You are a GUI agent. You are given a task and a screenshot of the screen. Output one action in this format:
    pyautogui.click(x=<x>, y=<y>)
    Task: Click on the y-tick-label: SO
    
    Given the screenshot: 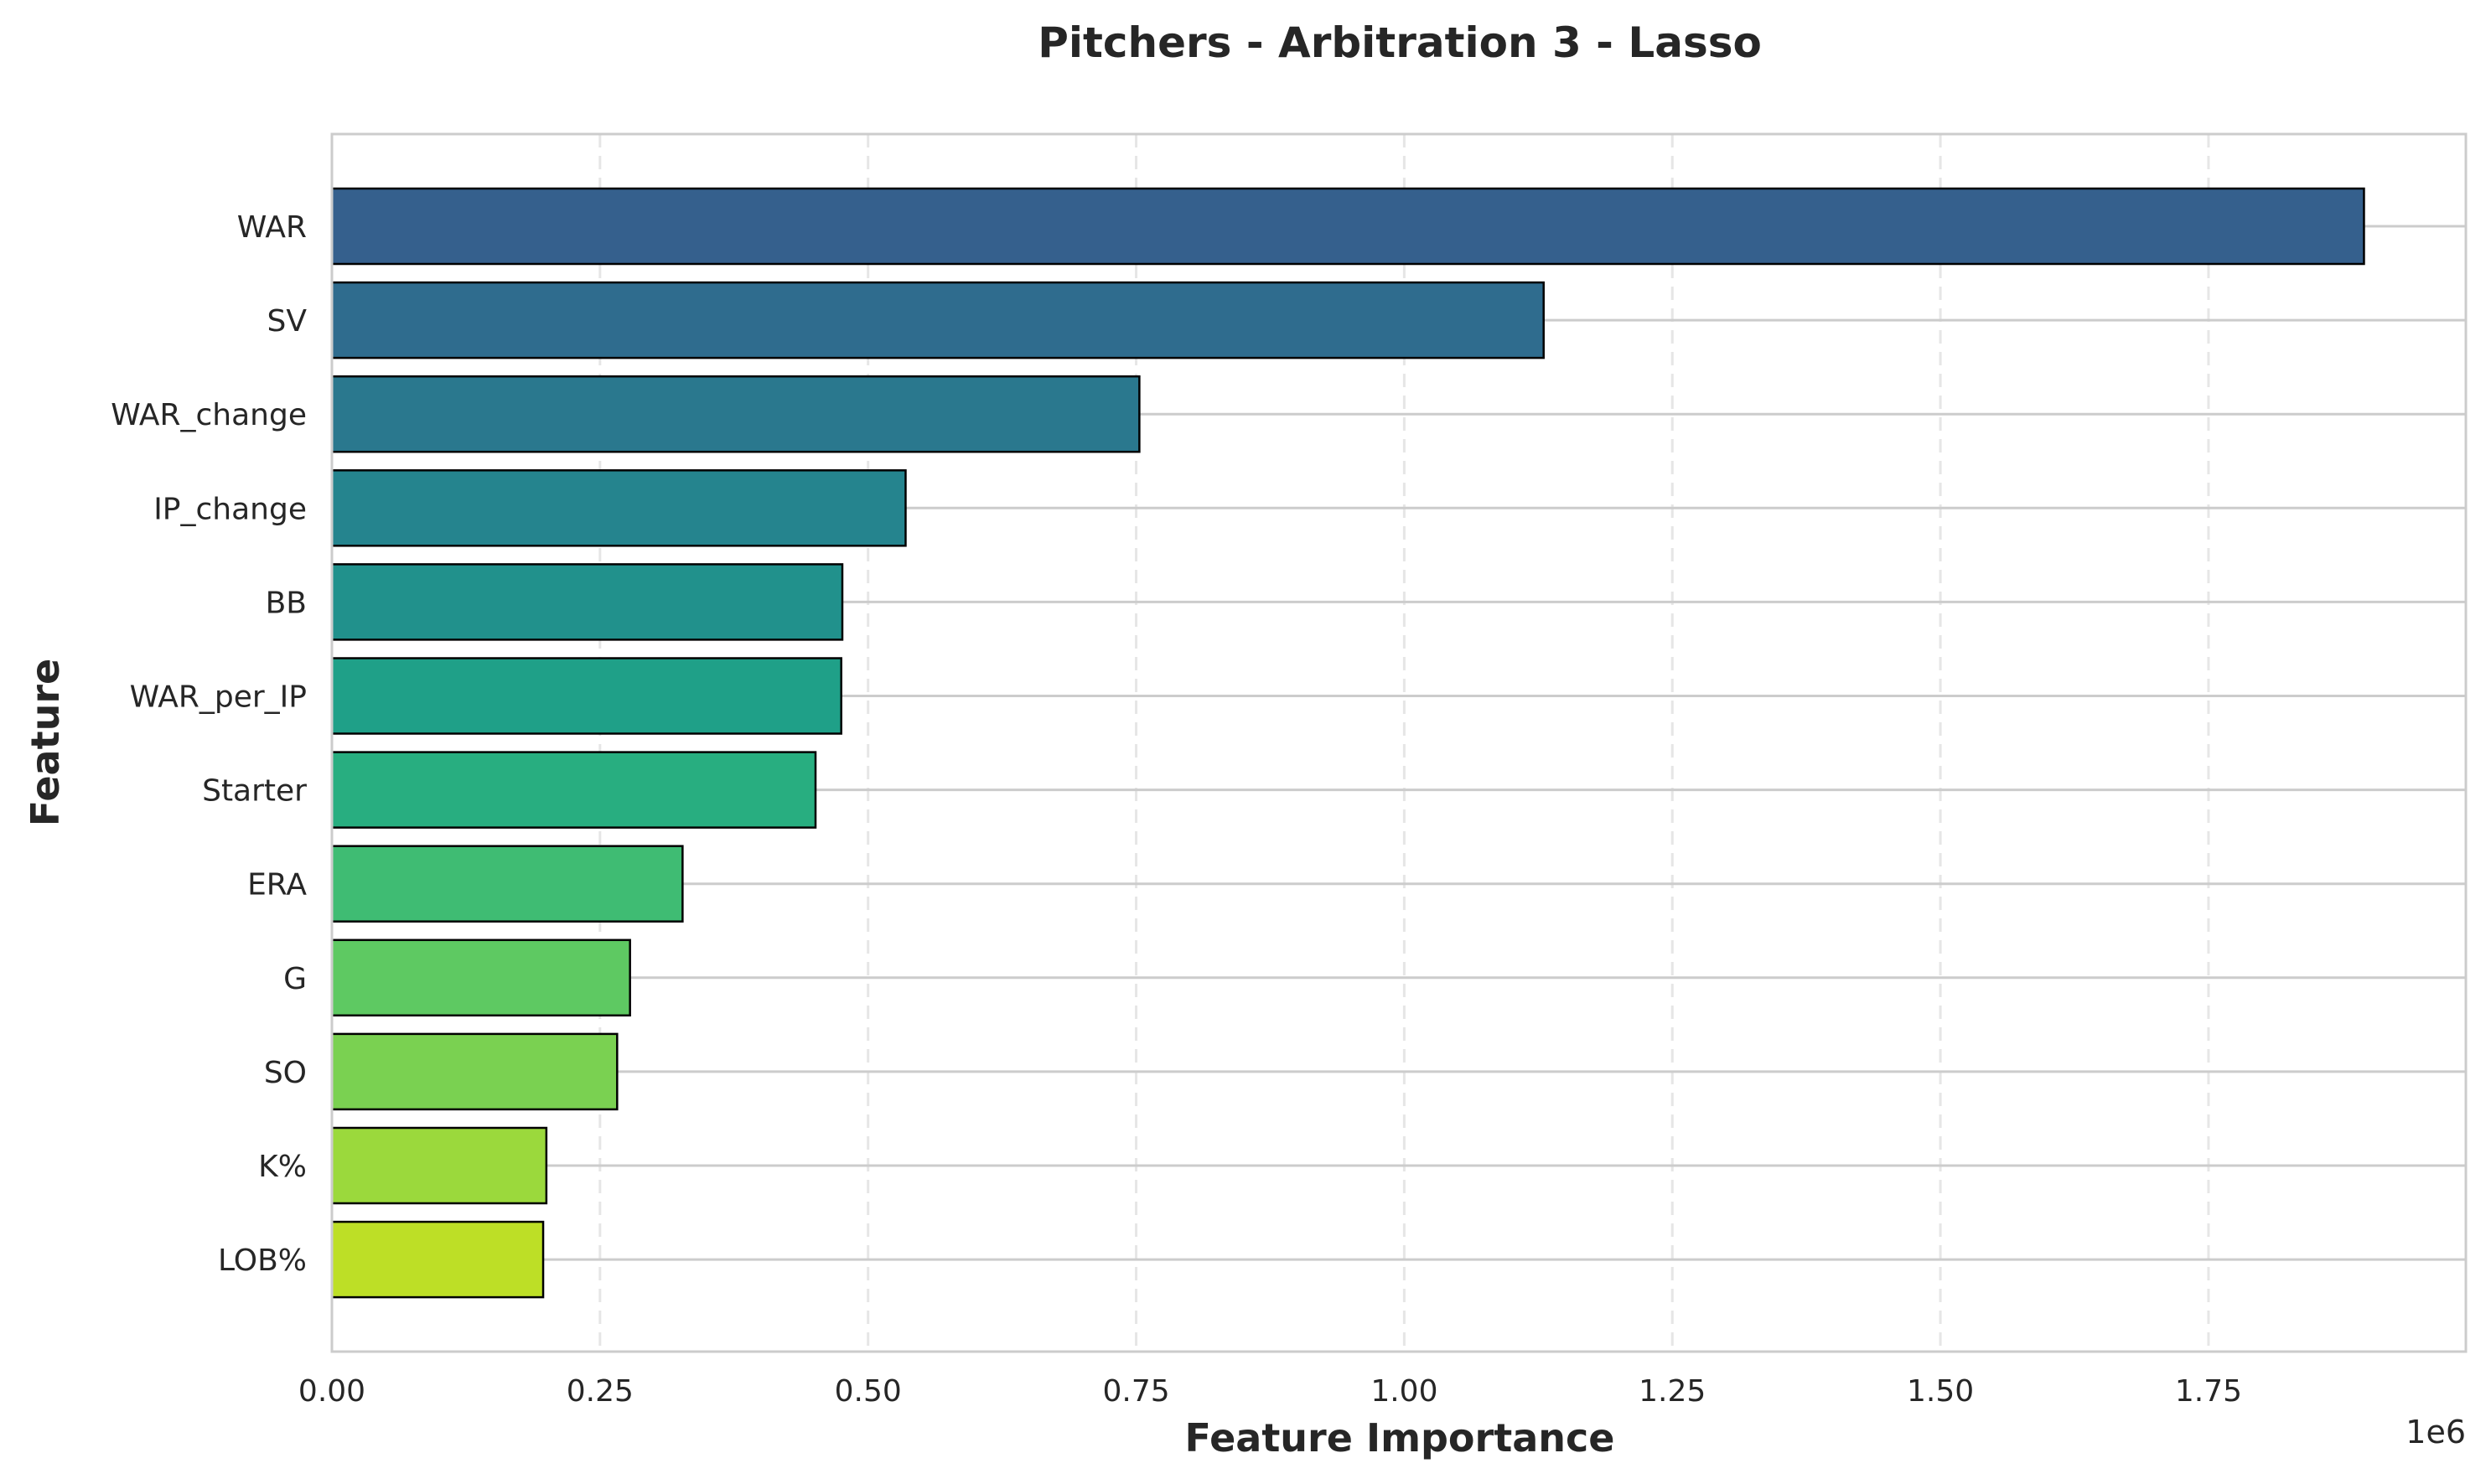 What is the action you would take?
    pyautogui.click(x=285, y=1073)
    